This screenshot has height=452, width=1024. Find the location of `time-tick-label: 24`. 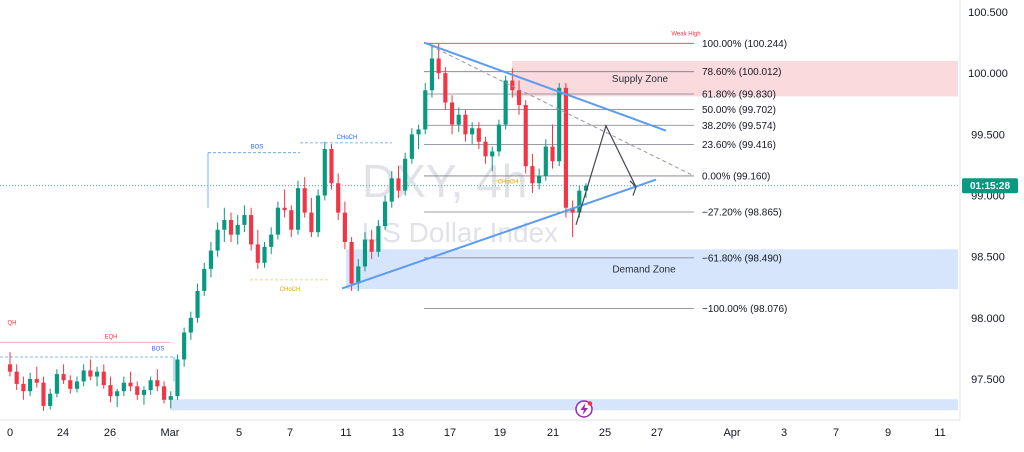

time-tick-label: 24 is located at coordinates (63, 433).